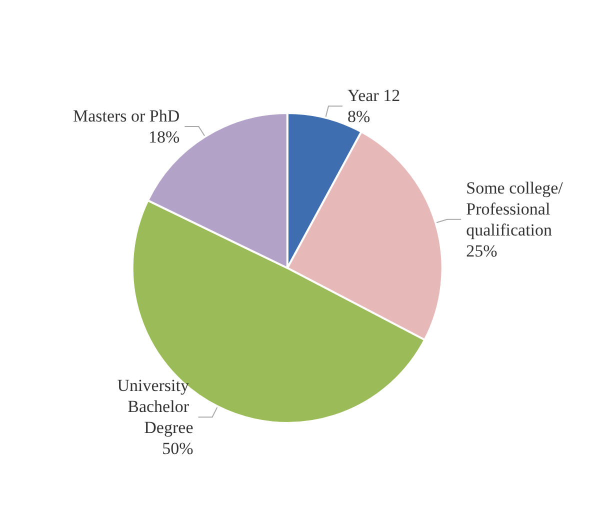  Describe the element at coordinates (358, 116) in the screenshot. I see `data-label: 8%` at that location.